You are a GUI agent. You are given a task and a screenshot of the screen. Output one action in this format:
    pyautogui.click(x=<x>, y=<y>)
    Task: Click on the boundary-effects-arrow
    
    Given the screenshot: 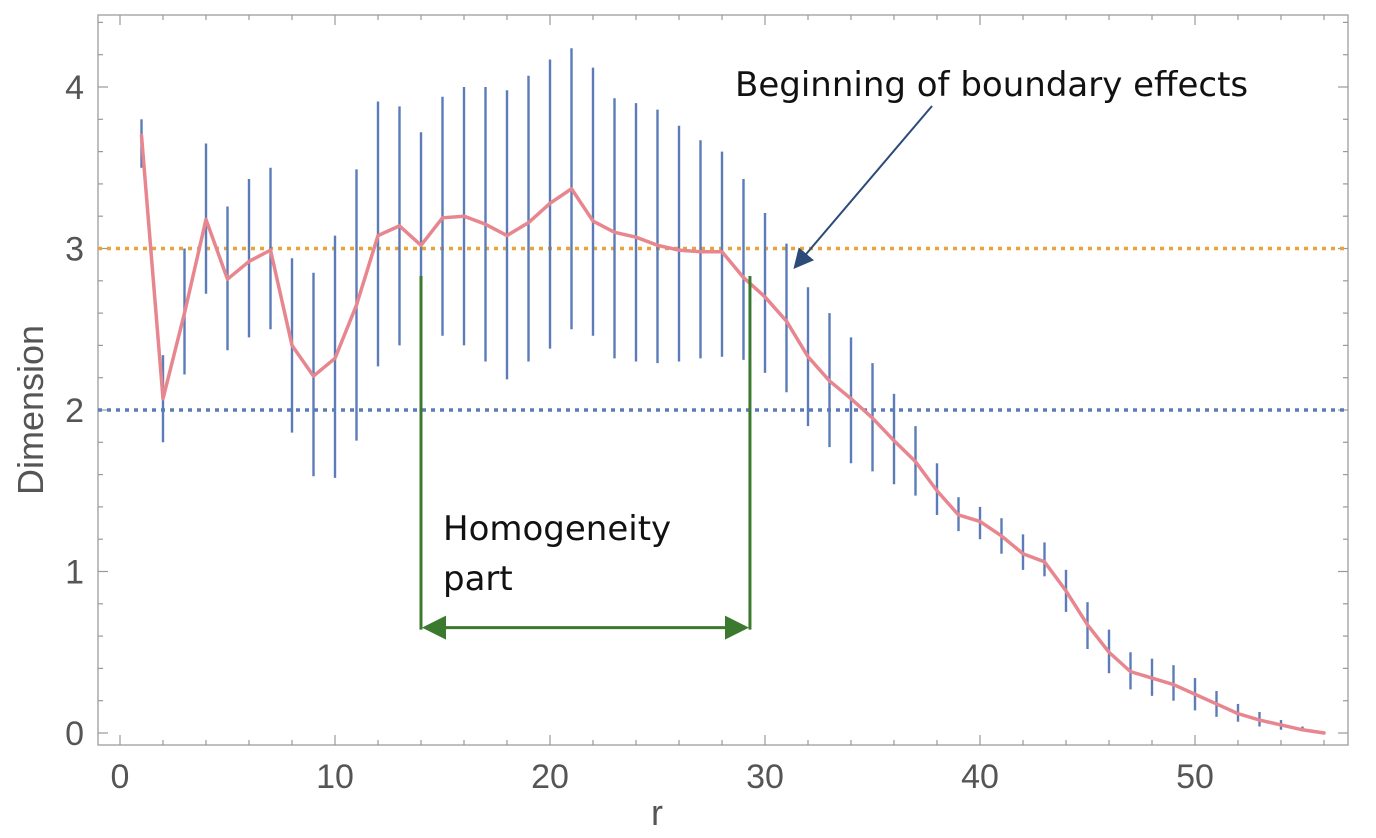 What is the action you would take?
    pyautogui.click(x=863, y=187)
    